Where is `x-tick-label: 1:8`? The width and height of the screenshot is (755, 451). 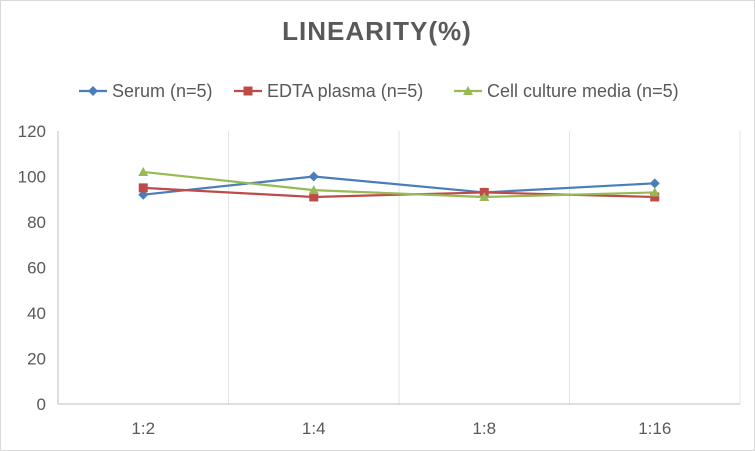
x-tick-label: 1:8 is located at coordinates (484, 428).